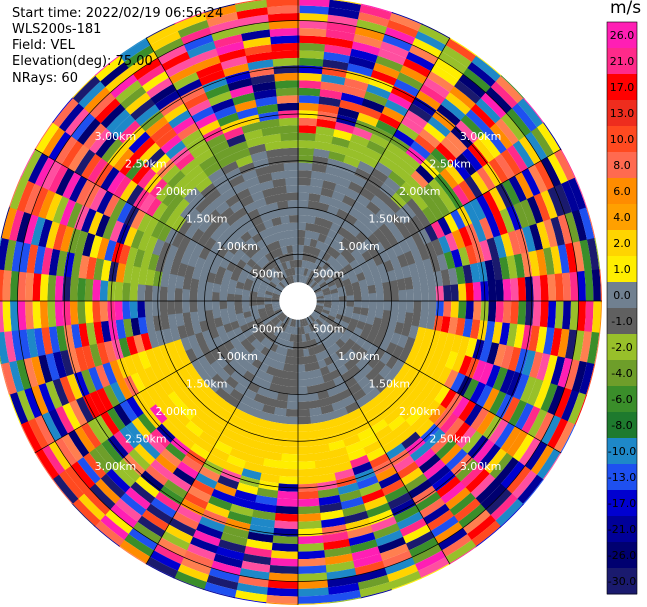 This screenshot has height=607, width=647. I want to click on colorbar-tick-label: 1.0, so click(622, 269).